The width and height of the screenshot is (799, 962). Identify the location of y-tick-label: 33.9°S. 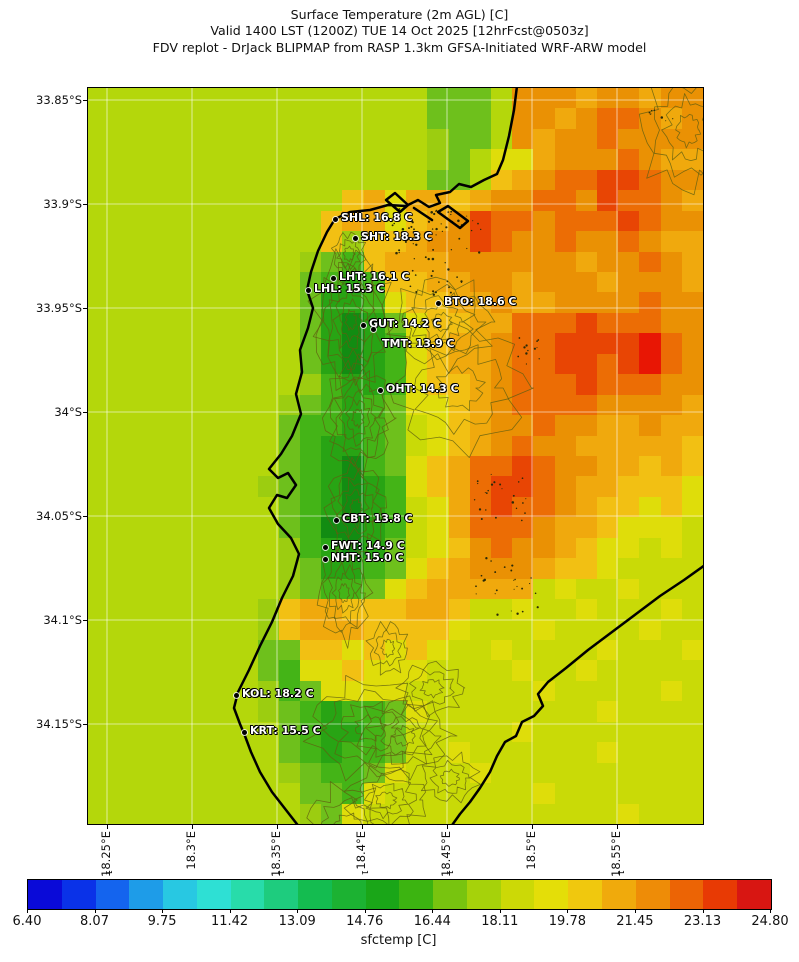
(62, 204).